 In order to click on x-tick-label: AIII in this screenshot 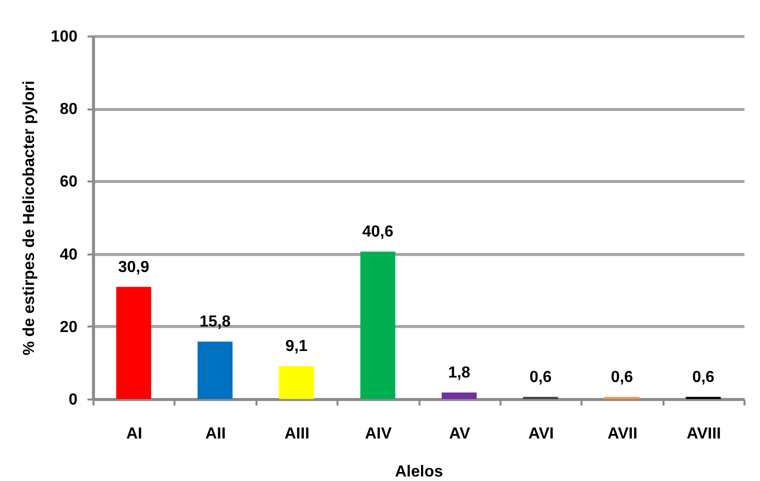, I will do `click(297, 434)`.